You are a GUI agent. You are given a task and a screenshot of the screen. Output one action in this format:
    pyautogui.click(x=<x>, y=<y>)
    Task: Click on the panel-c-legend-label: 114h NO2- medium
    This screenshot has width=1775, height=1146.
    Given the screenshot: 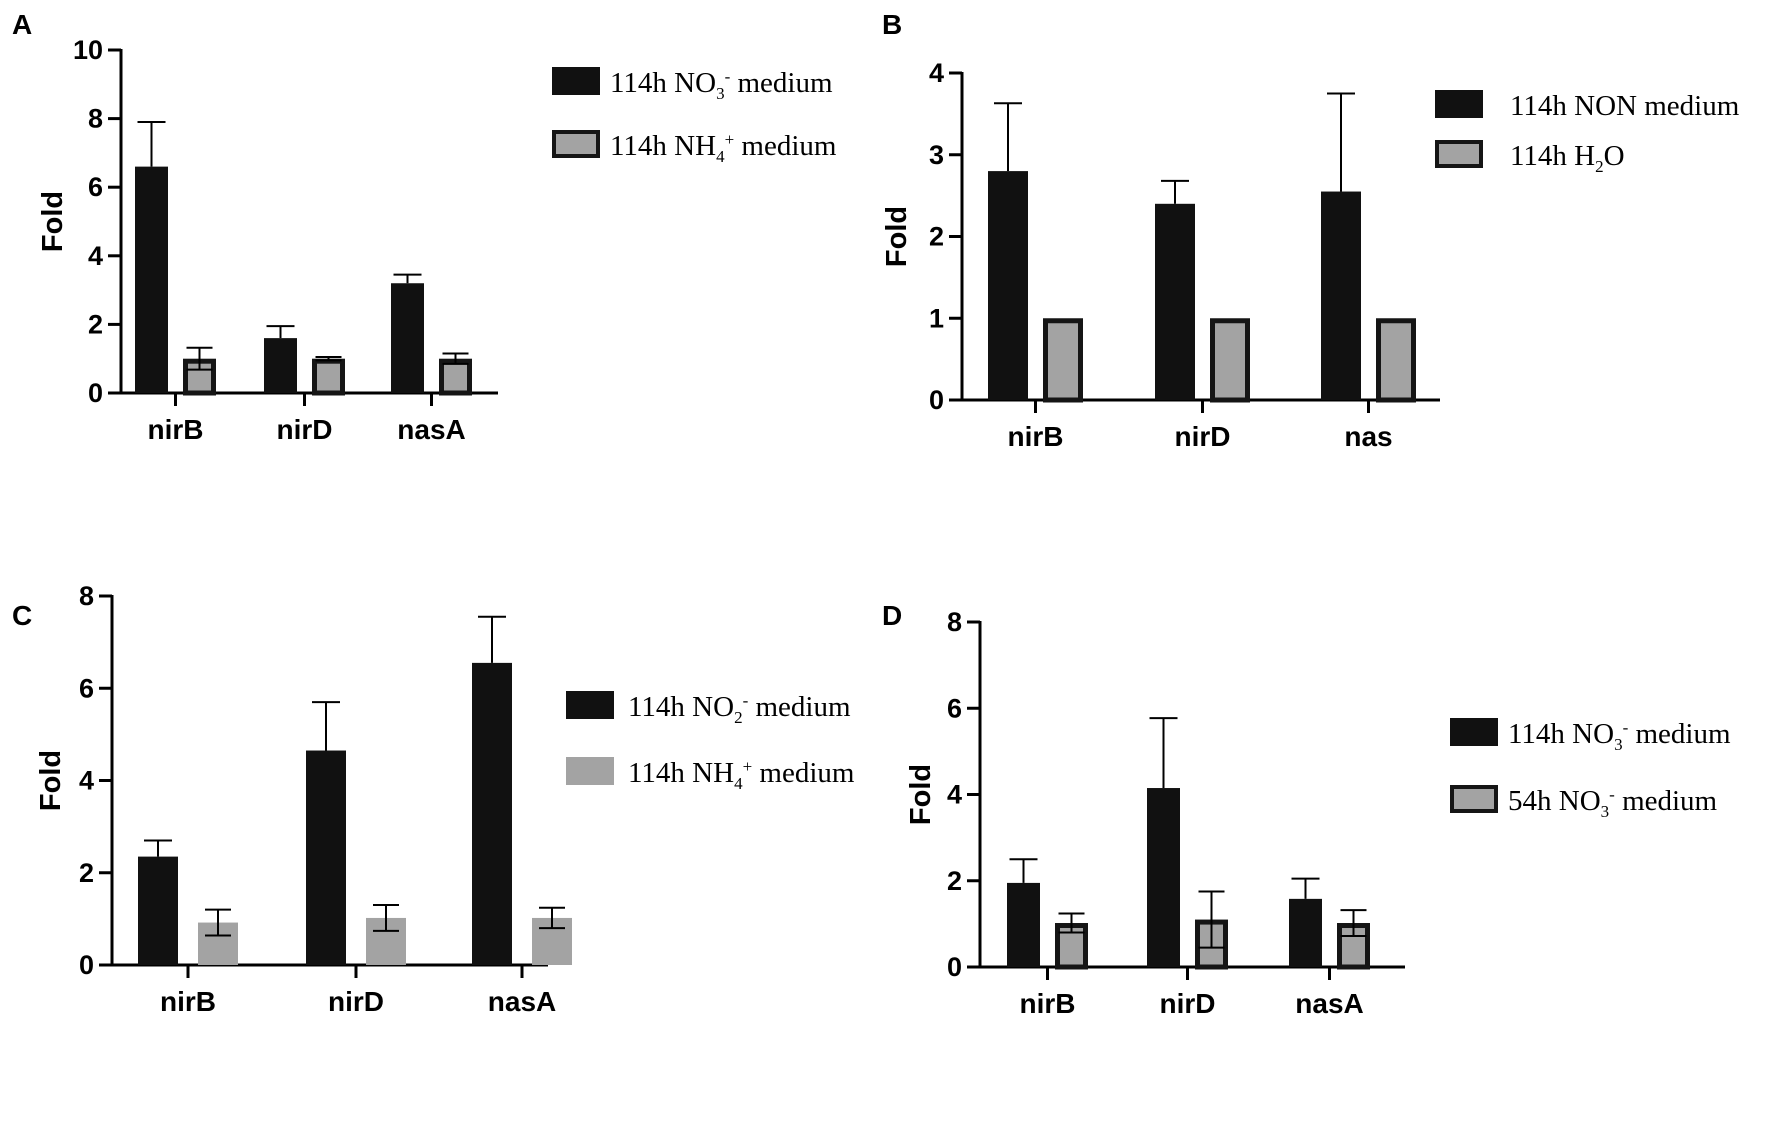 What is the action you would take?
    pyautogui.click(x=739, y=709)
    